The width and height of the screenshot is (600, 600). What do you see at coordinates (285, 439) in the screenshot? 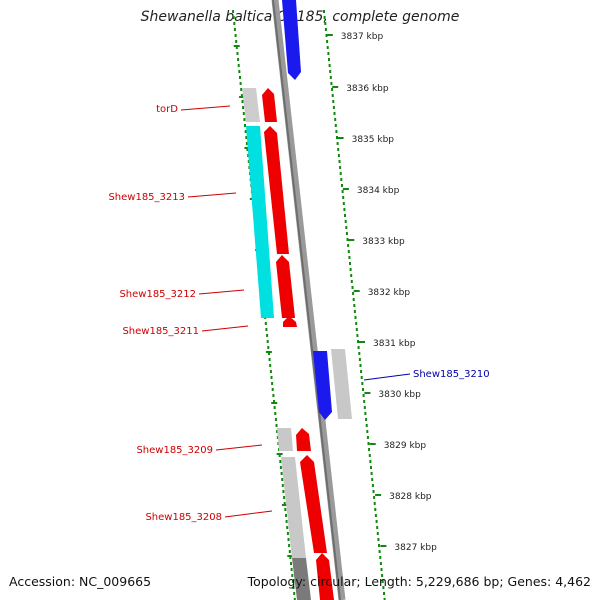
I see `gene-shew185-3209-grey` at bounding box center [285, 439].